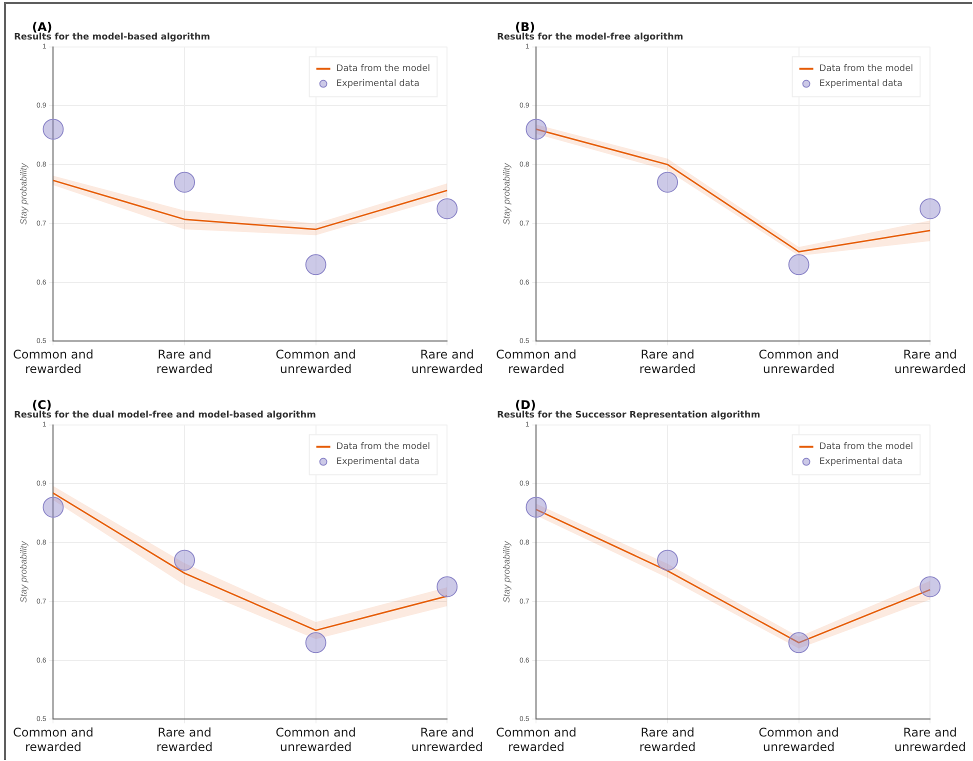  I want to click on text: (B), so click(525, 27).